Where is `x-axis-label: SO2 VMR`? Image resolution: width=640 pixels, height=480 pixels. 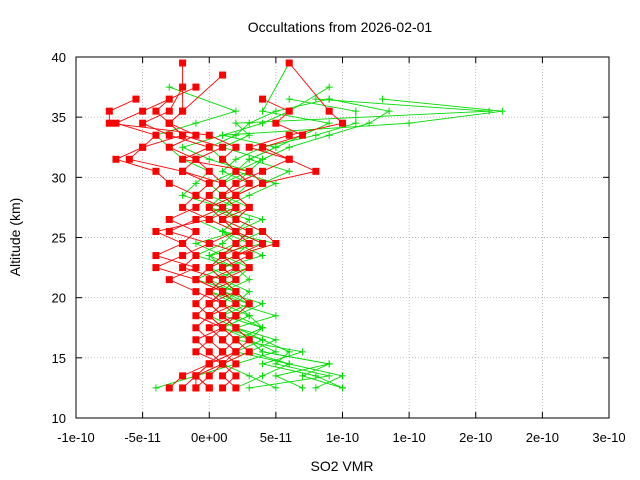
x-axis-label: SO2 VMR is located at coordinates (341, 466).